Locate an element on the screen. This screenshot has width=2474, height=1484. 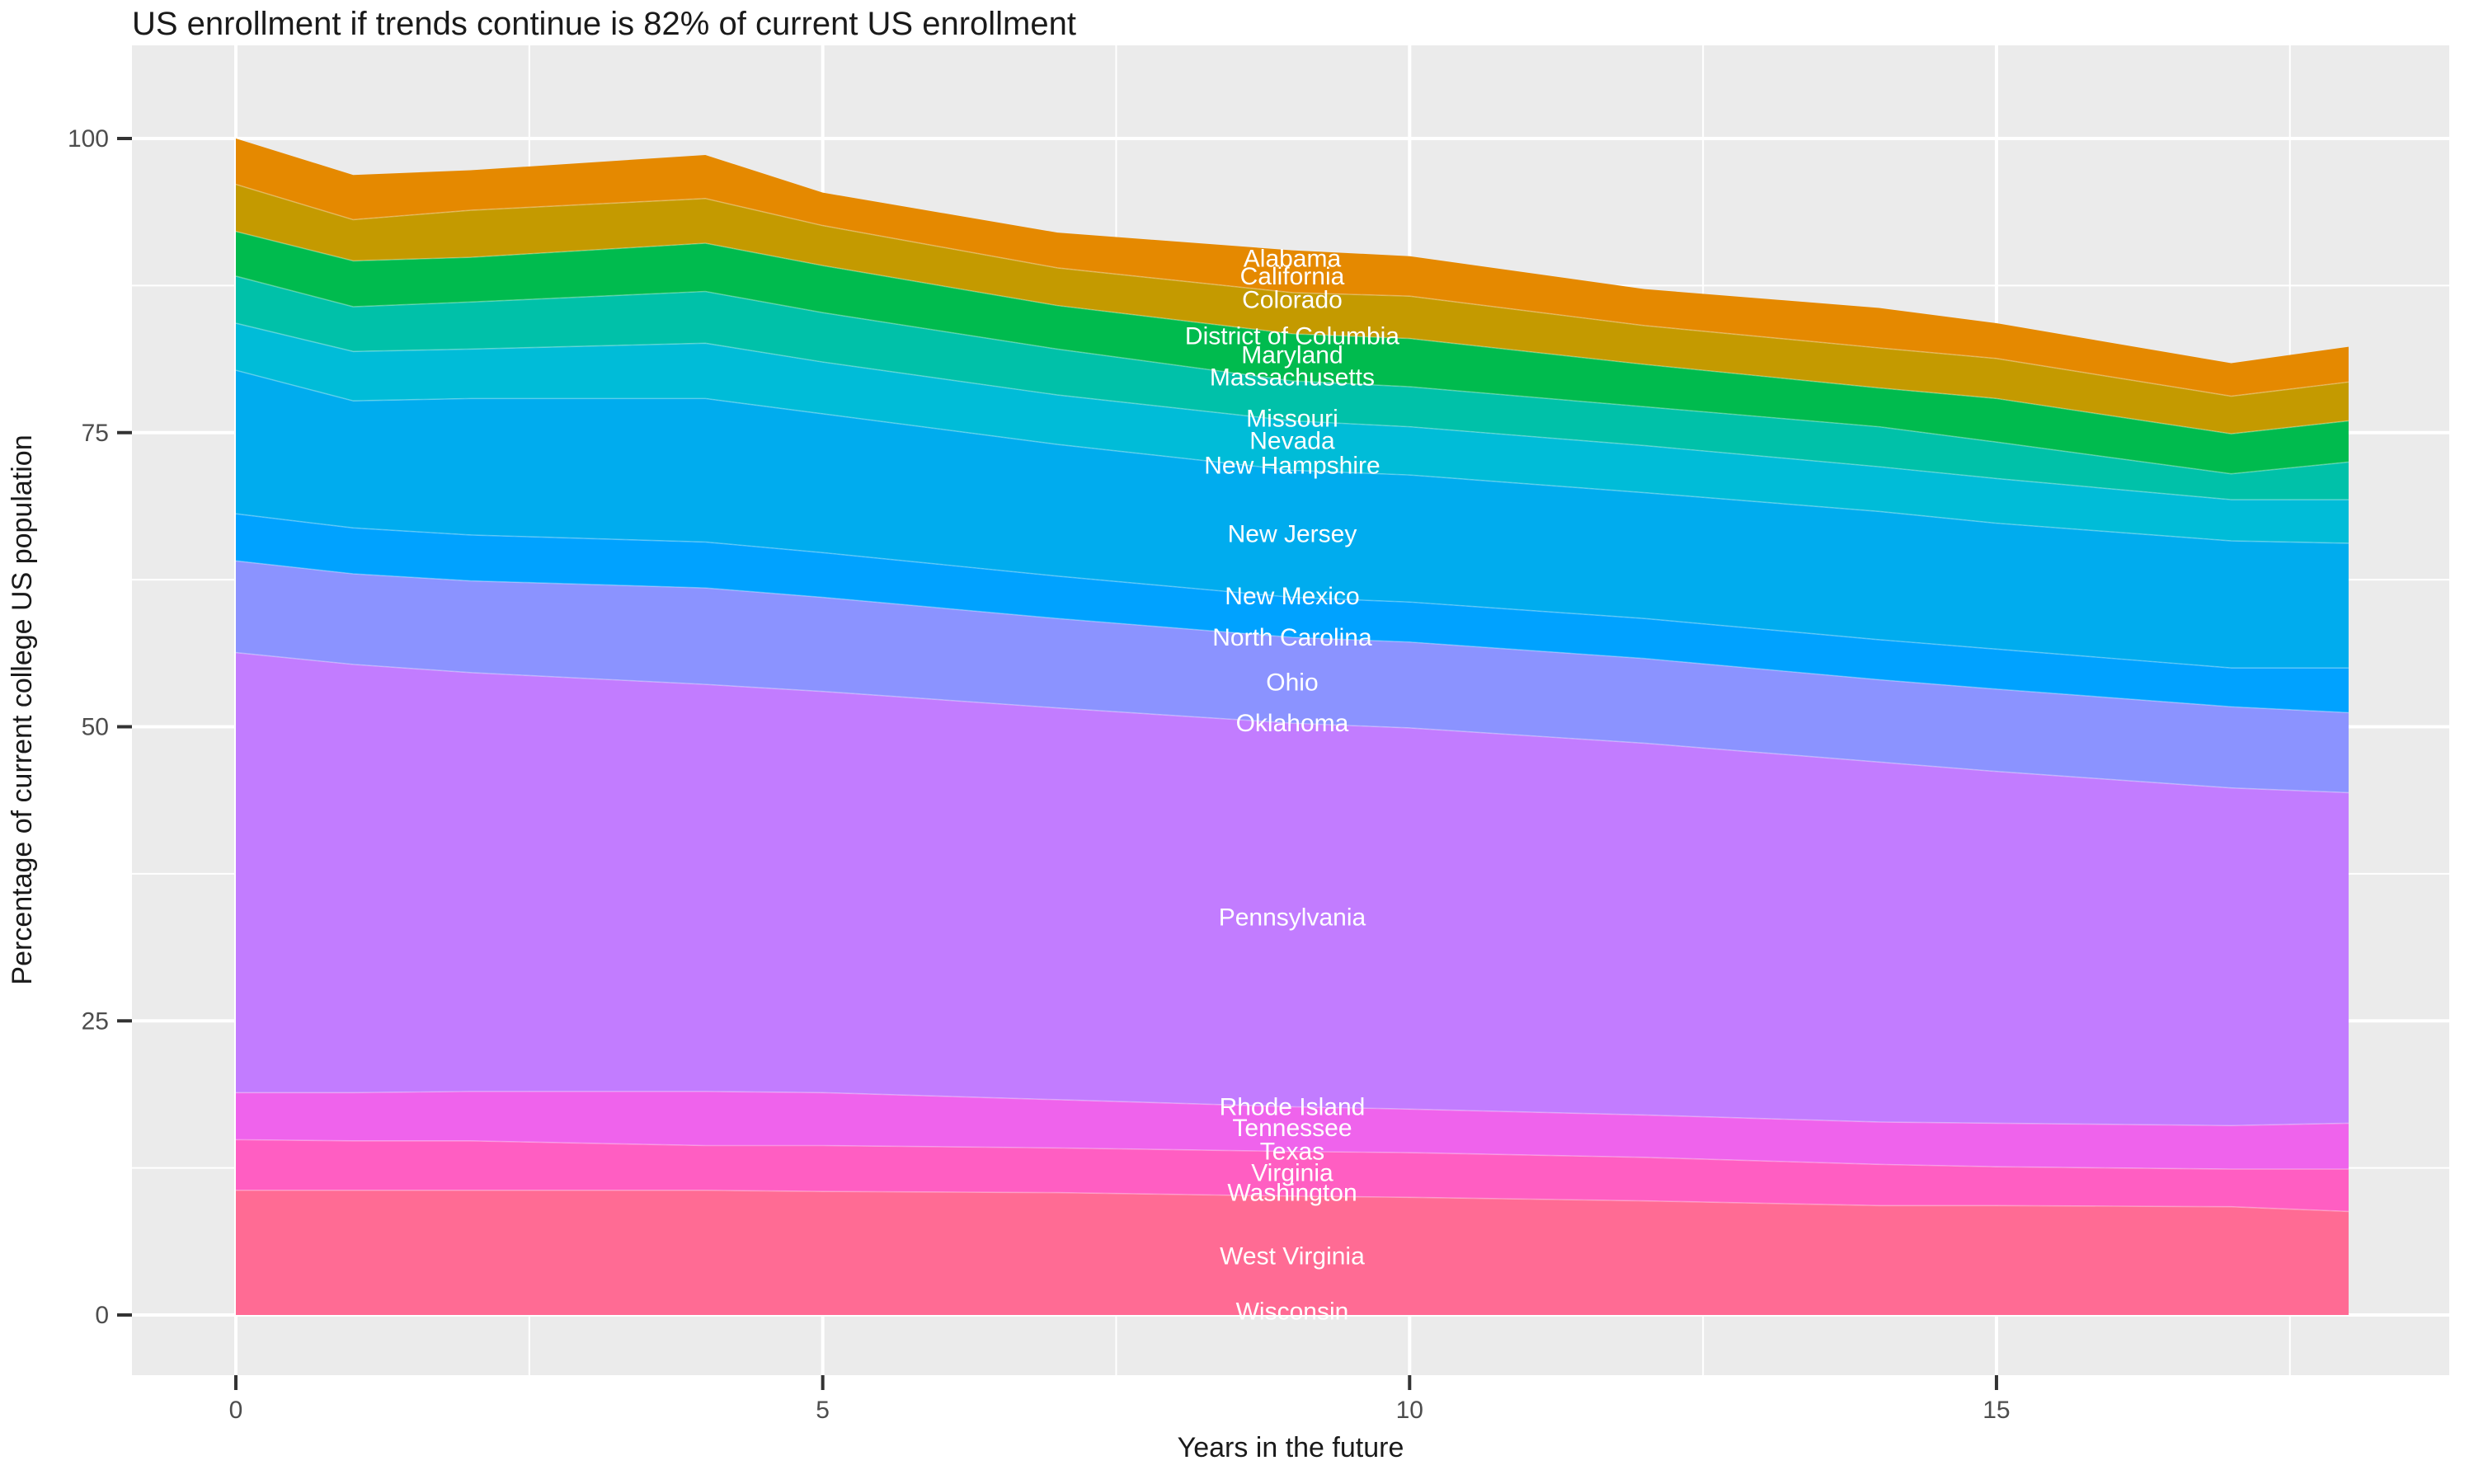
state-label: District of Columbia is located at coordinates (1292, 336).